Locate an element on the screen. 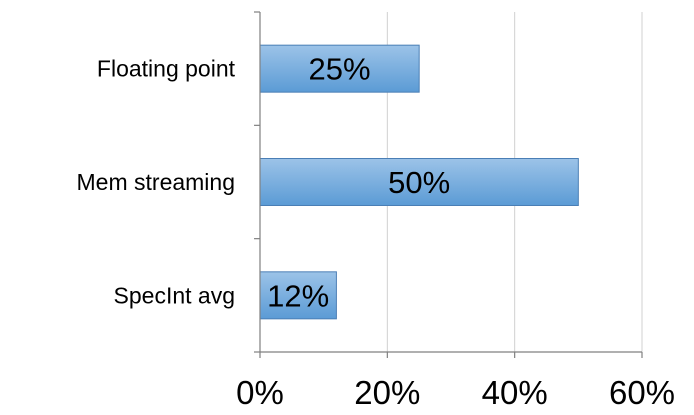 The image size is (694, 415). category-label-mem-streaming: Mem streaming is located at coordinates (156, 182).